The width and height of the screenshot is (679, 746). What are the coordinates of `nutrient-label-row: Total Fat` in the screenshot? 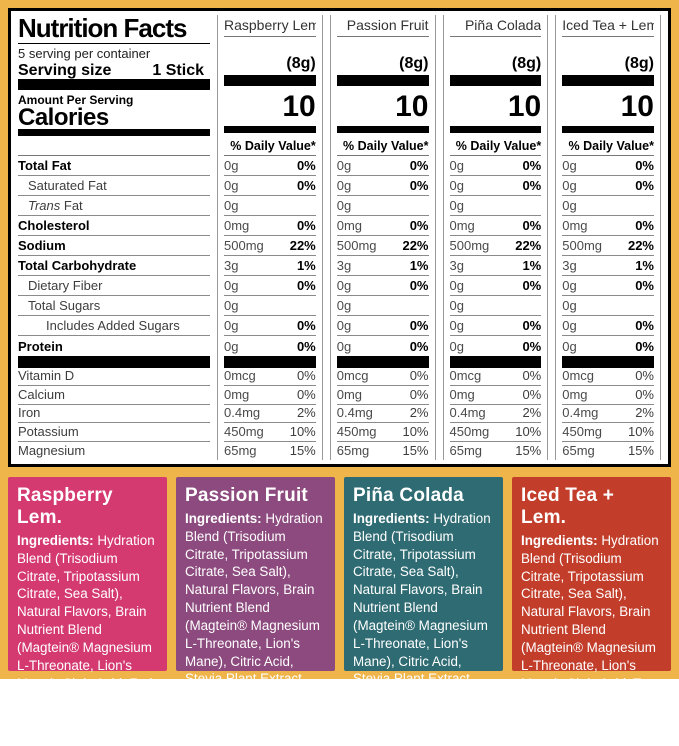 It's located at (114, 166).